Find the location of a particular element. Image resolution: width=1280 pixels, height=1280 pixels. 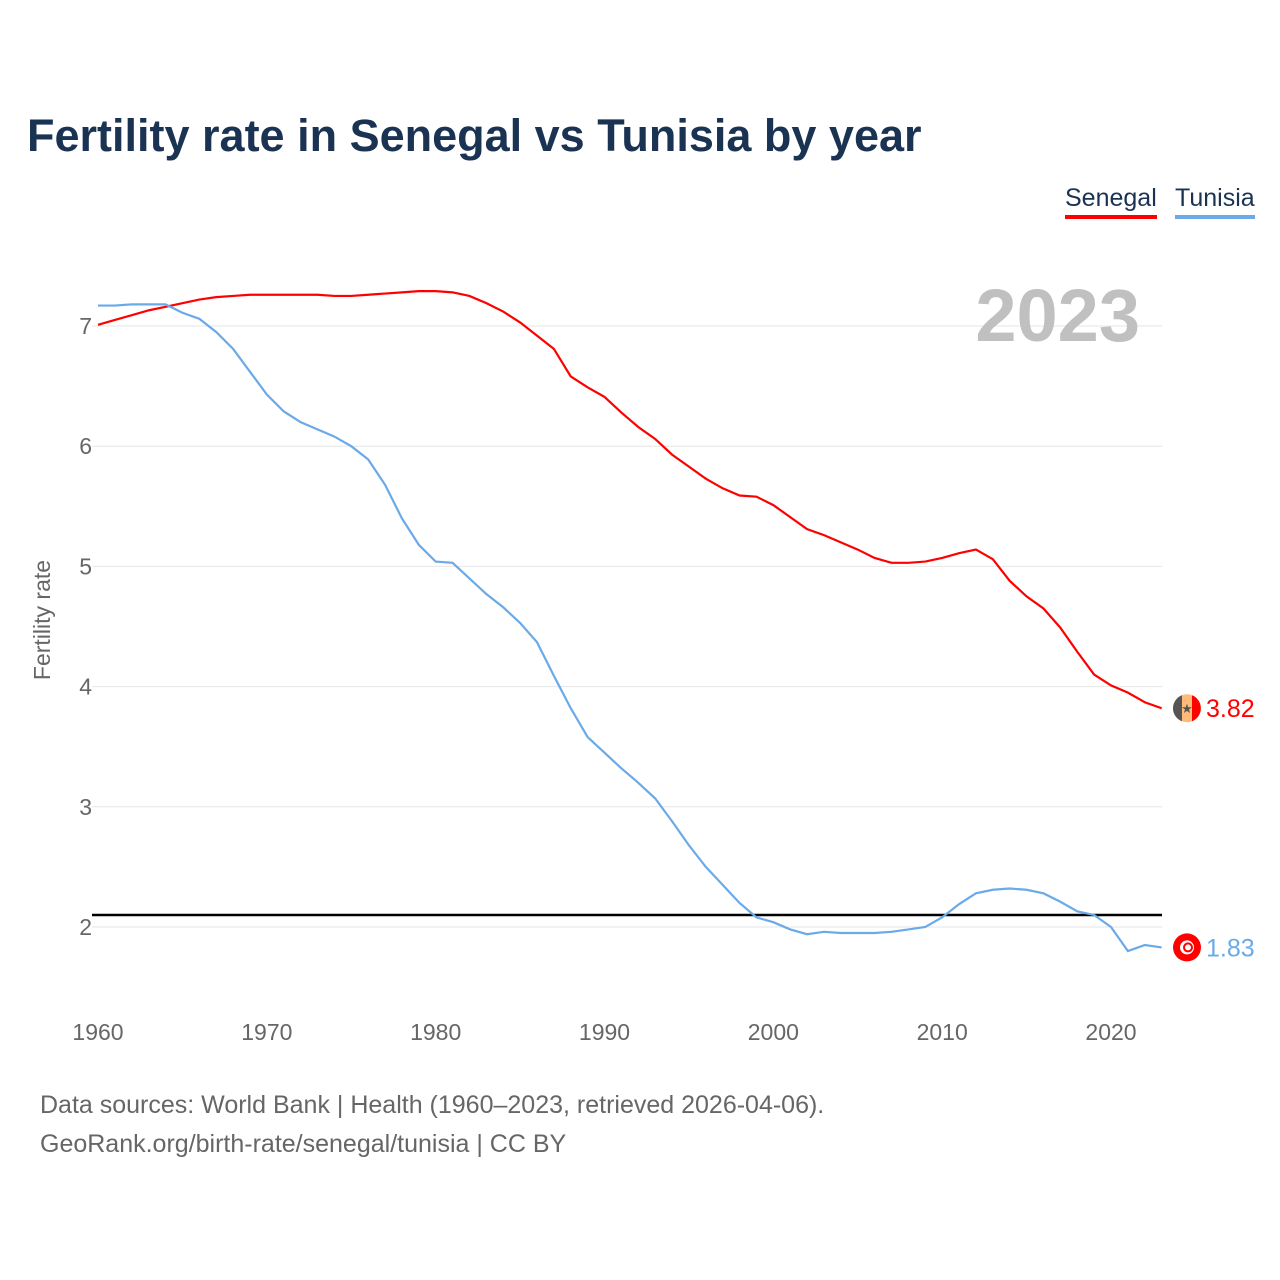

year-label: 2023 is located at coordinates (1057, 315).